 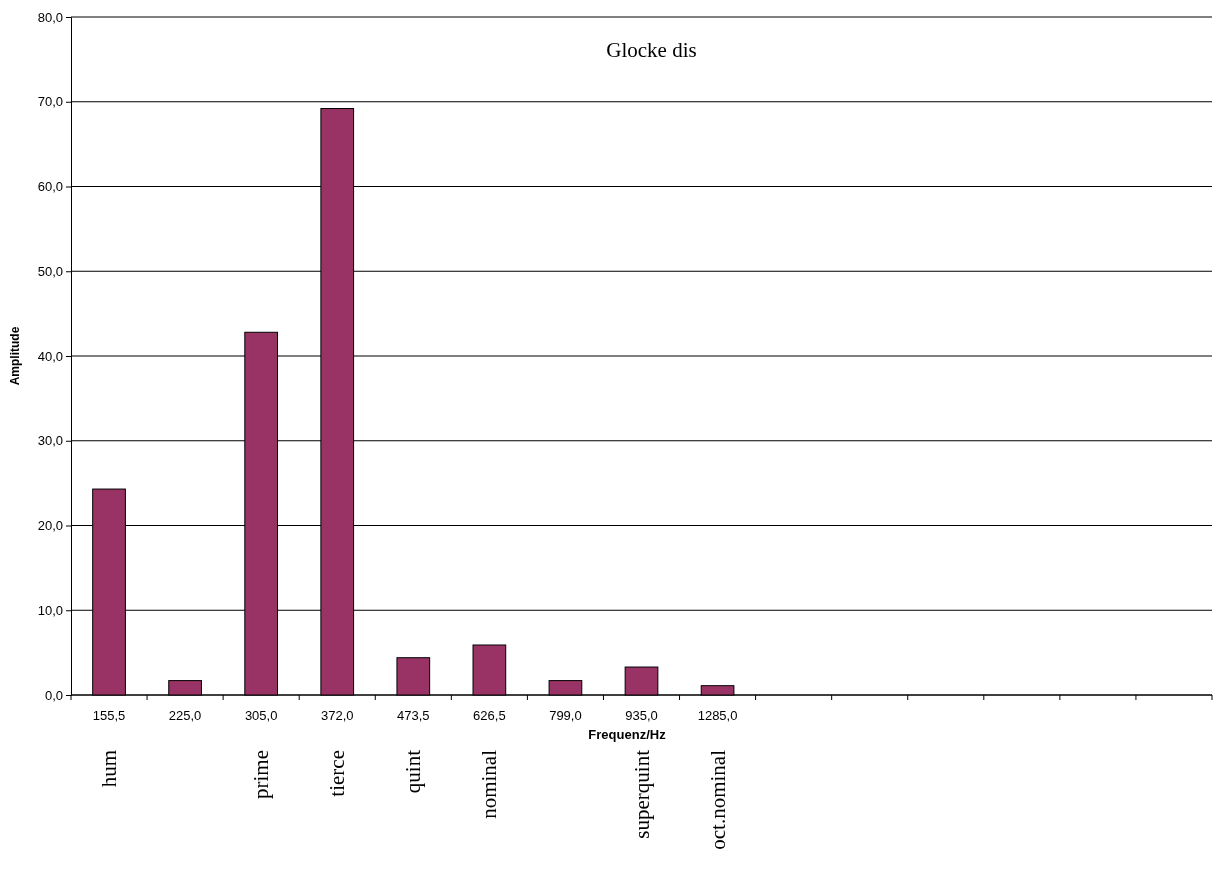 What do you see at coordinates (109, 715) in the screenshot?
I see `x-tick-label: 155,5` at bounding box center [109, 715].